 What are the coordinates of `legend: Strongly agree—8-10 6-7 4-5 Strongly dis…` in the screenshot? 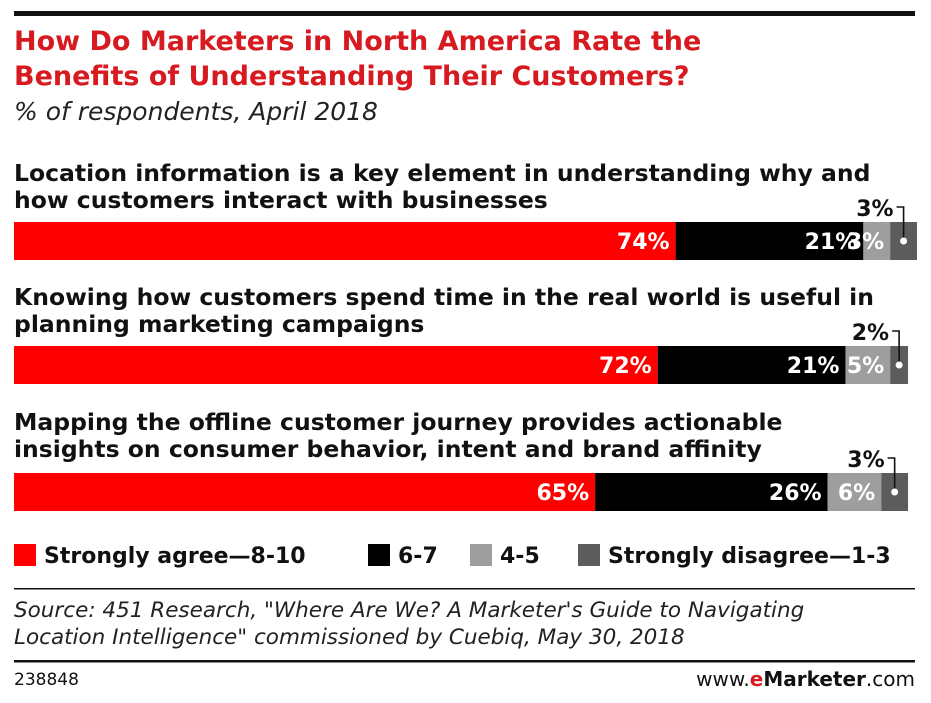 It's located at (452, 556).